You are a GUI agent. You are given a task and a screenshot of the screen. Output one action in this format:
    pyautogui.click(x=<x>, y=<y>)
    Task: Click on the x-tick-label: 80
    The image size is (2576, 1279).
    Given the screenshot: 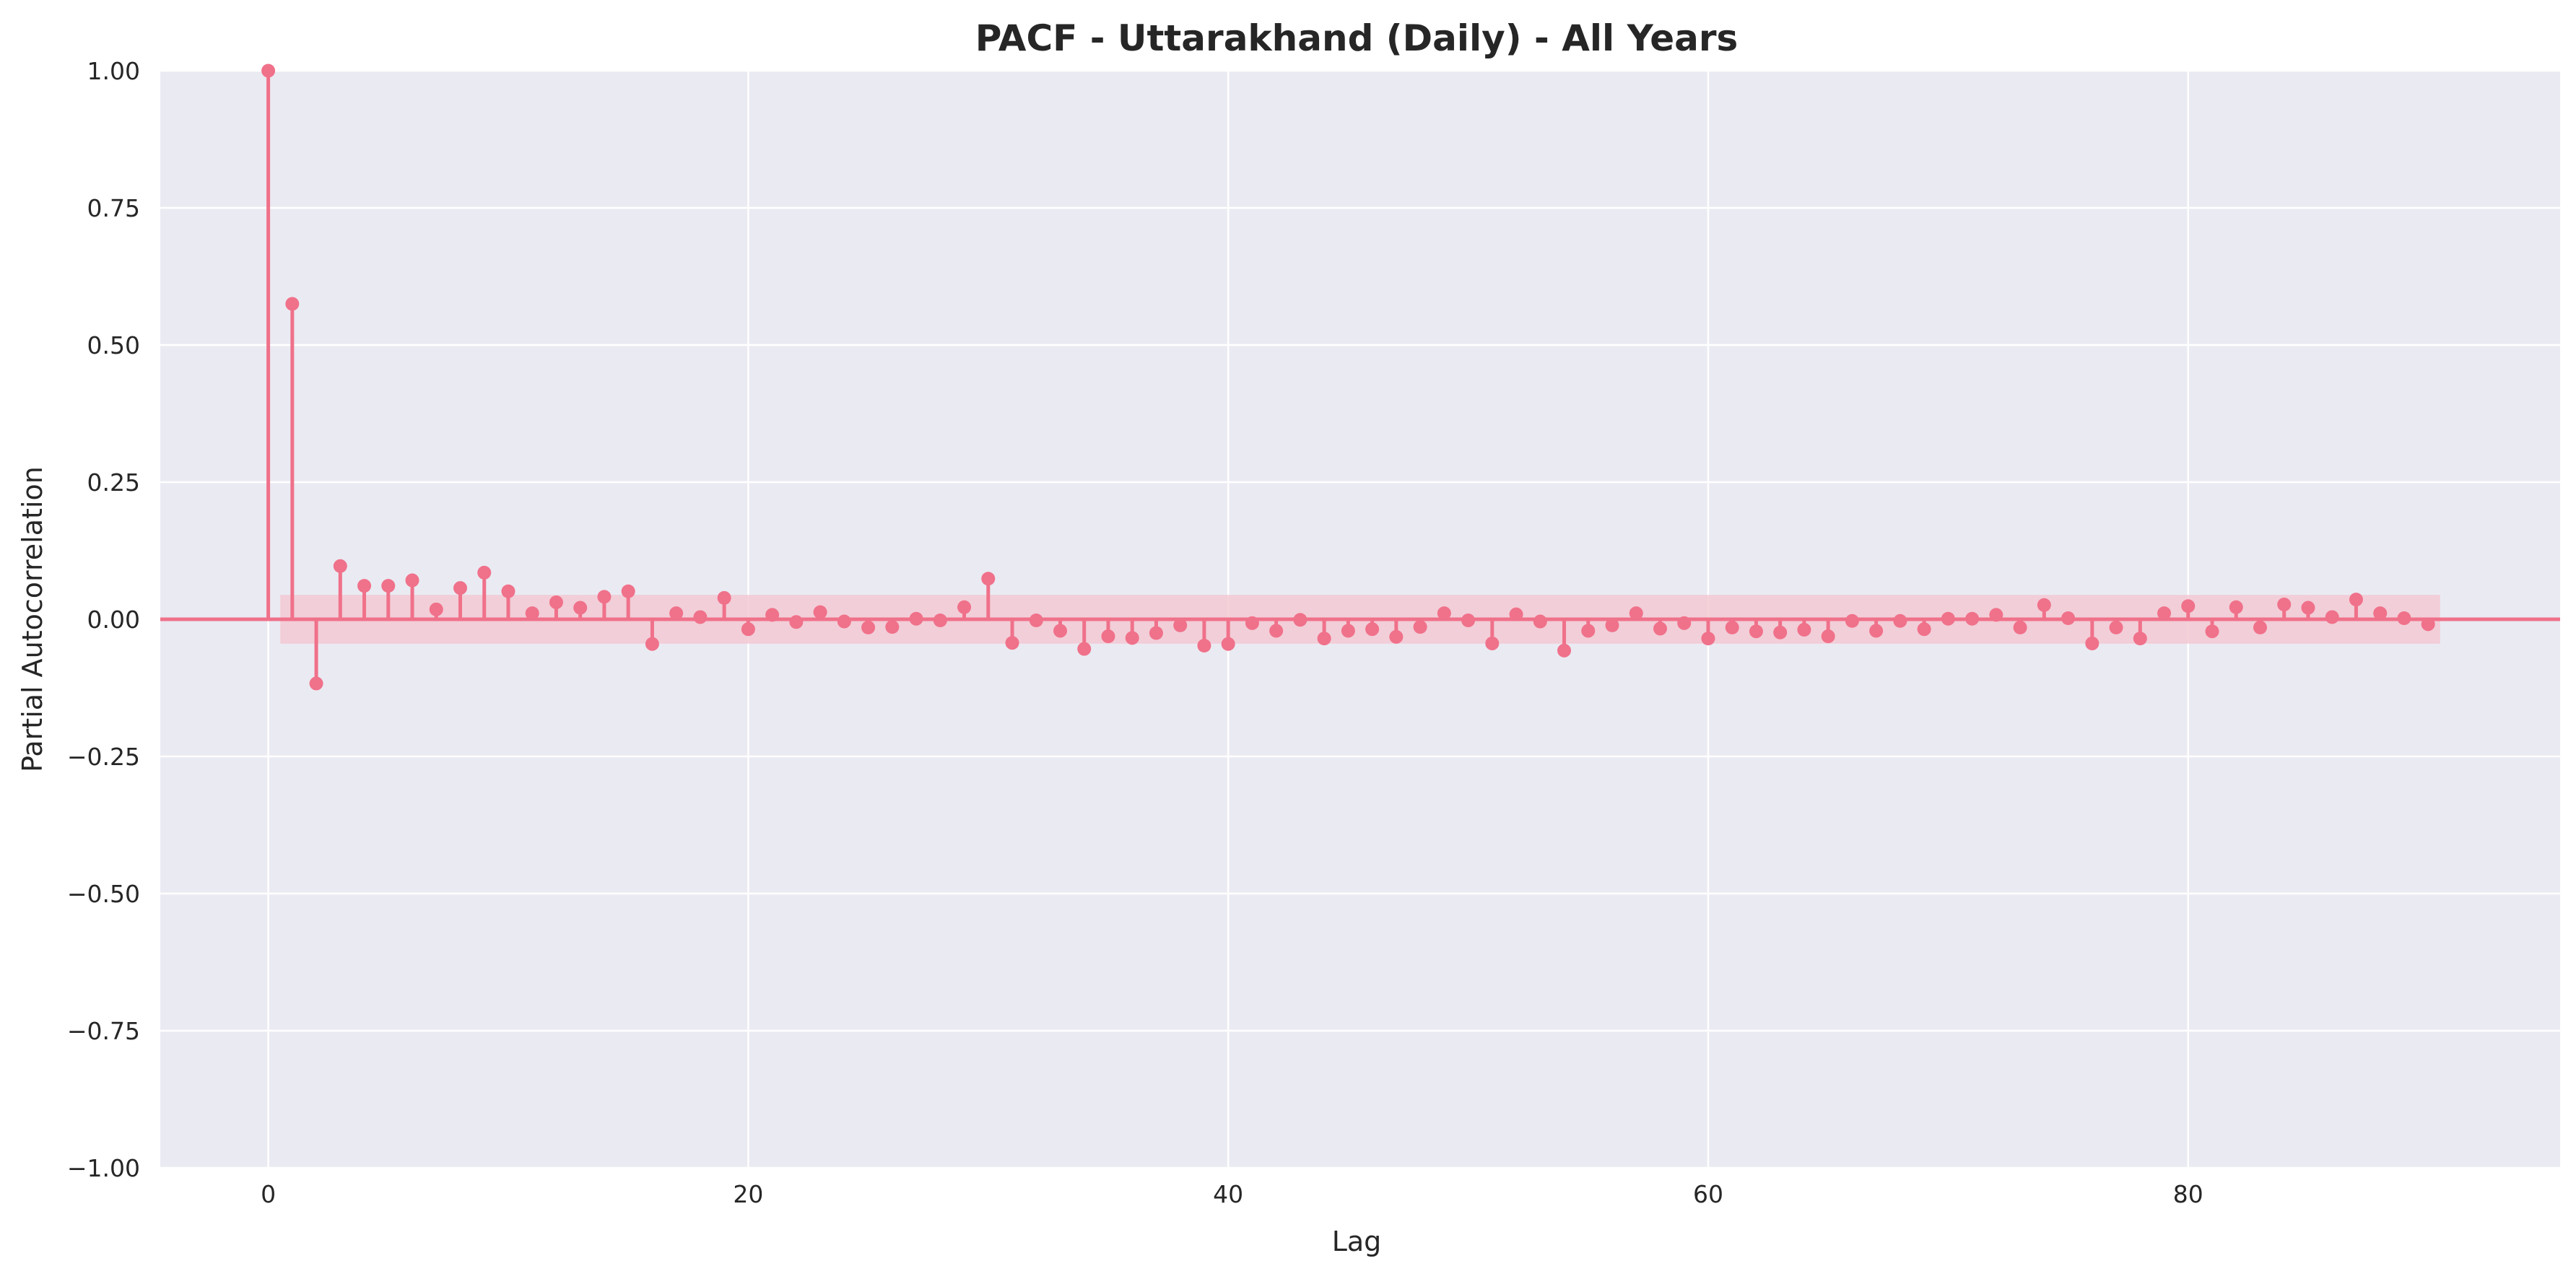 What is the action you would take?
    pyautogui.click(x=2188, y=1194)
    